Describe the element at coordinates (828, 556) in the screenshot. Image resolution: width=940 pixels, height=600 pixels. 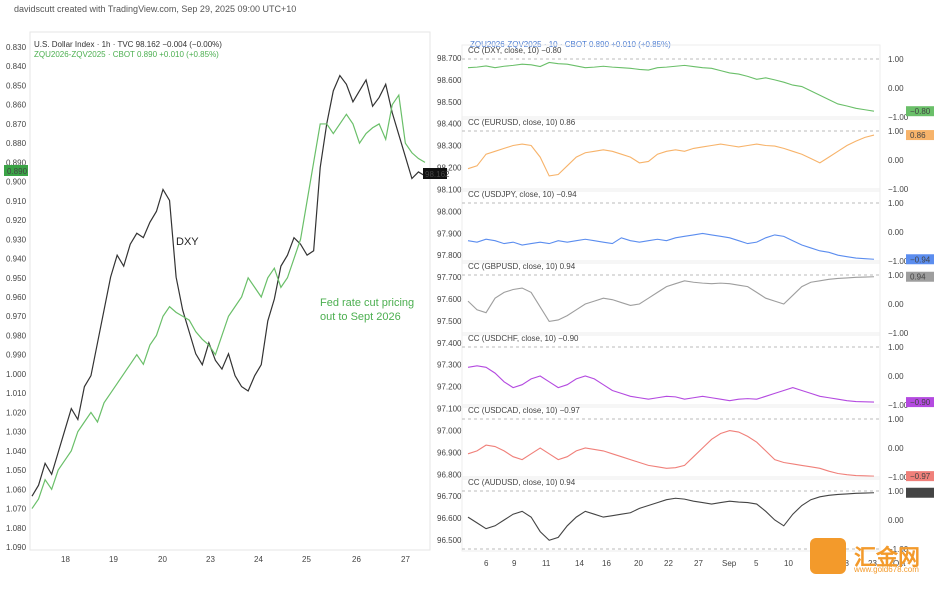
I see `logo-icon` at that location.